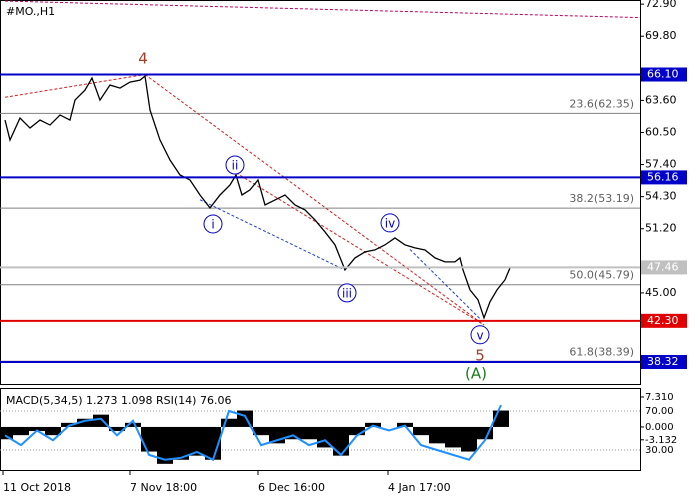 Image resolution: width=700 pixels, height=504 pixels. Describe the element at coordinates (601, 103) in the screenshot. I see `fib-label: 23.6(62.35)` at that location.